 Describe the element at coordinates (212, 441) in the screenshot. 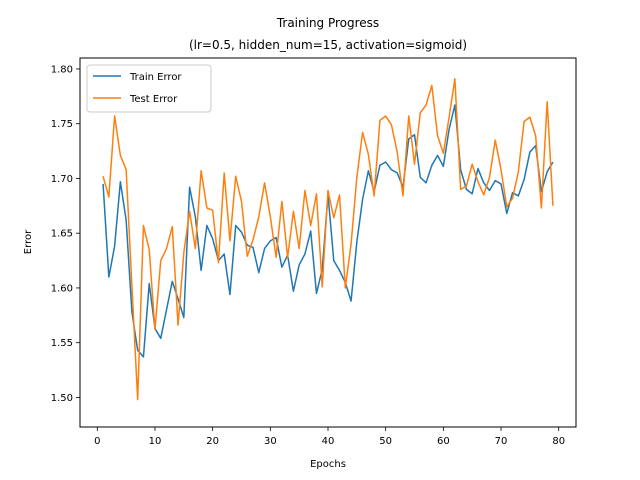

I see `x-tick-label: 20` at that location.